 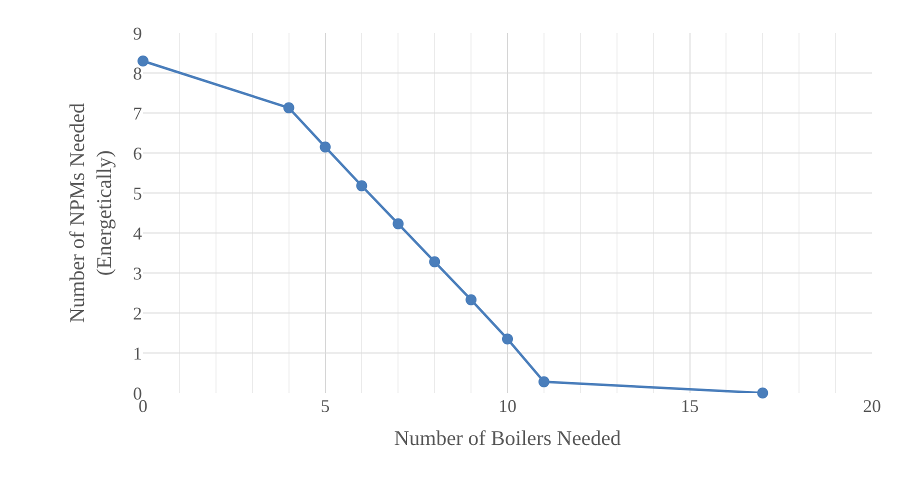 I want to click on x-tick-label: 5, so click(x=325, y=406).